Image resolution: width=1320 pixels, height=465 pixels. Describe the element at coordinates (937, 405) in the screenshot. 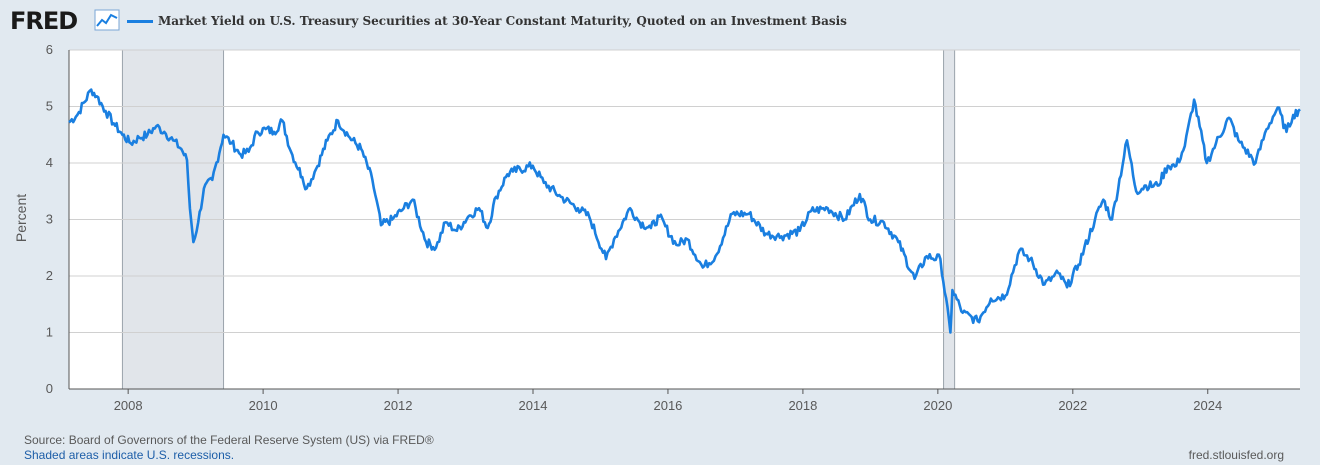

I see `x-tick-label: 2020` at that location.